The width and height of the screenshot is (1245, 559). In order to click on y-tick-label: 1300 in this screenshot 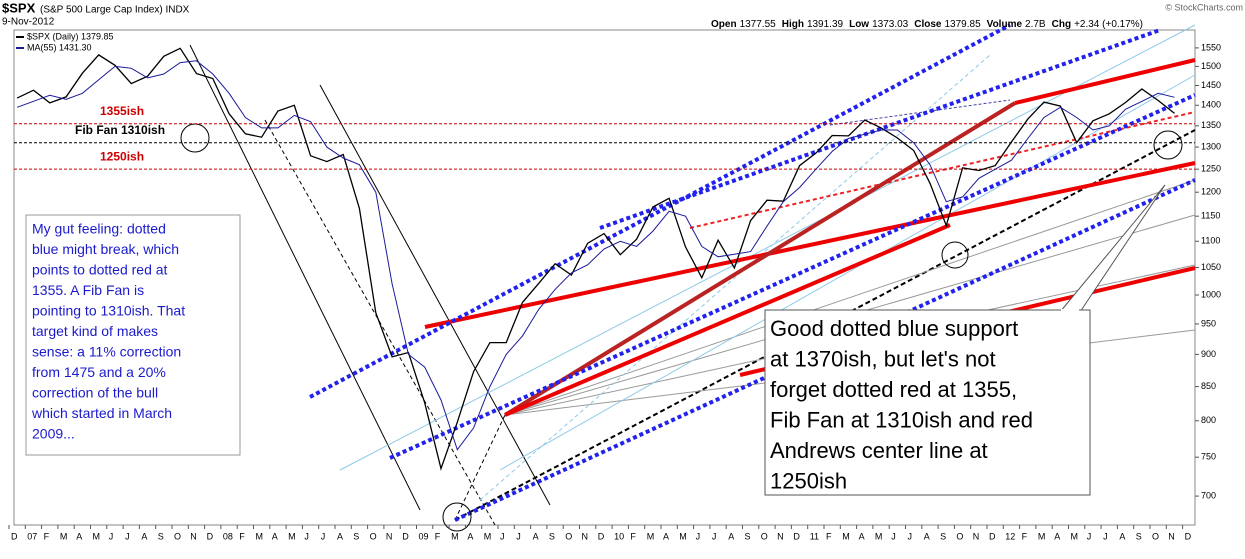, I will do `click(1211, 146)`.